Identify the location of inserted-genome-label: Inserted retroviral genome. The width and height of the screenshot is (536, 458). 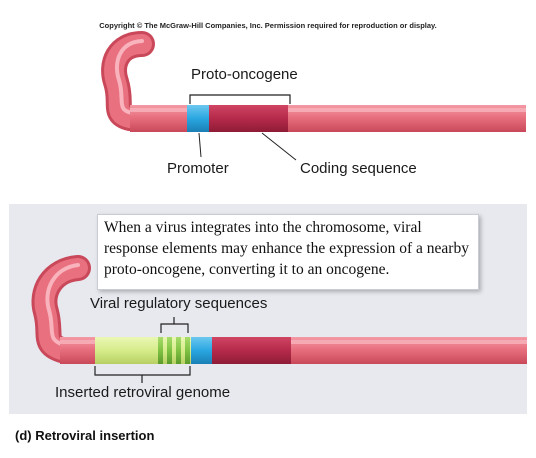
(143, 392).